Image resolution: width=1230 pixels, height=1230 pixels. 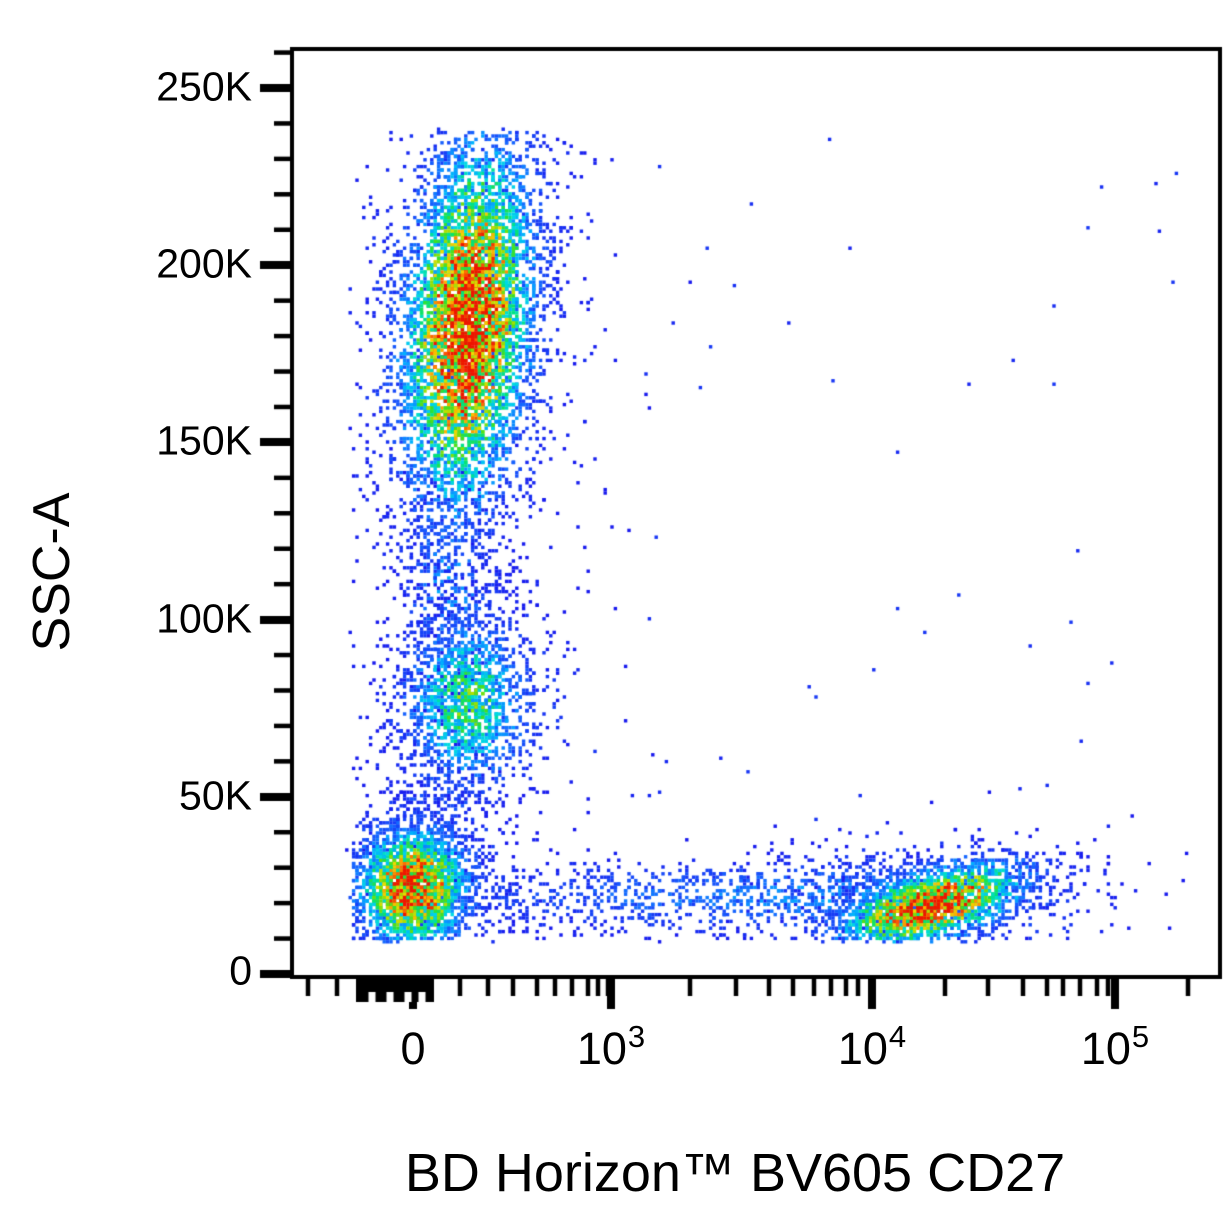 I want to click on y-tick-label: 200K, so click(x=204, y=263).